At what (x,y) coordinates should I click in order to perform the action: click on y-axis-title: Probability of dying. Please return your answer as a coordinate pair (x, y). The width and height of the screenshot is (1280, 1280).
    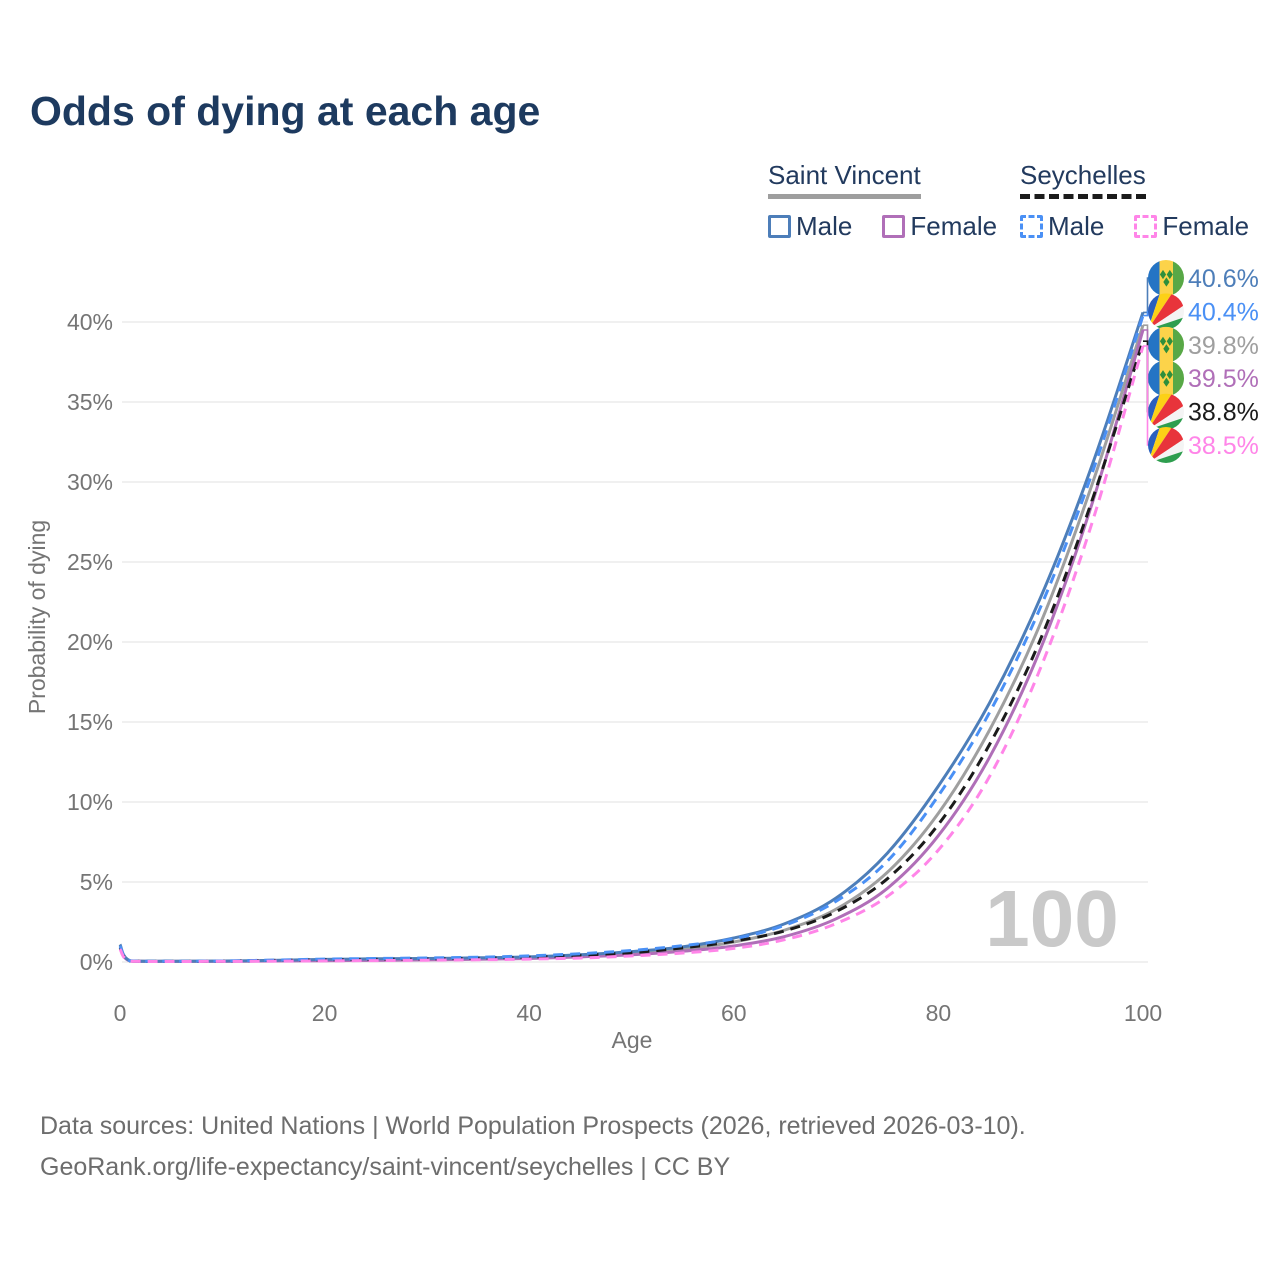
    Looking at the image, I should click on (37, 617).